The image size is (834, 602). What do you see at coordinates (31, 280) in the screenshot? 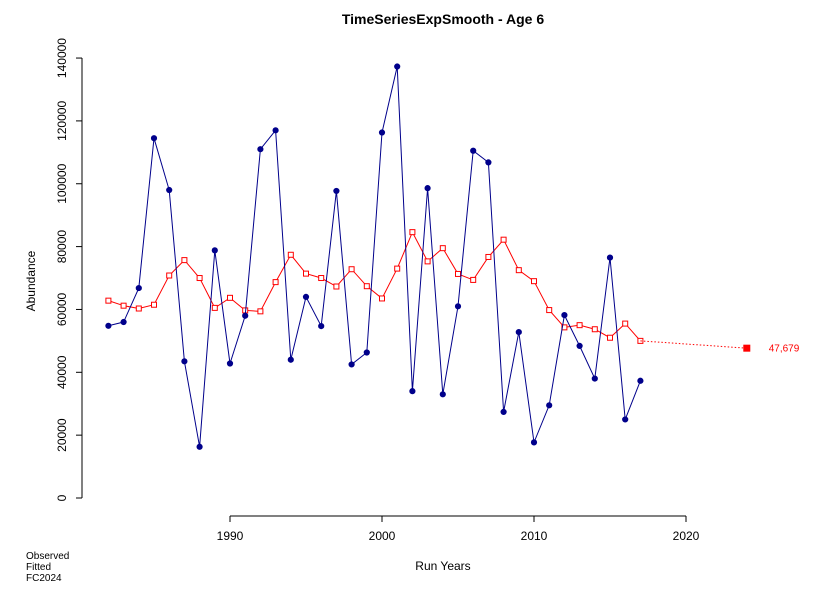
I see `y-axis-label: Abundance` at bounding box center [31, 280].